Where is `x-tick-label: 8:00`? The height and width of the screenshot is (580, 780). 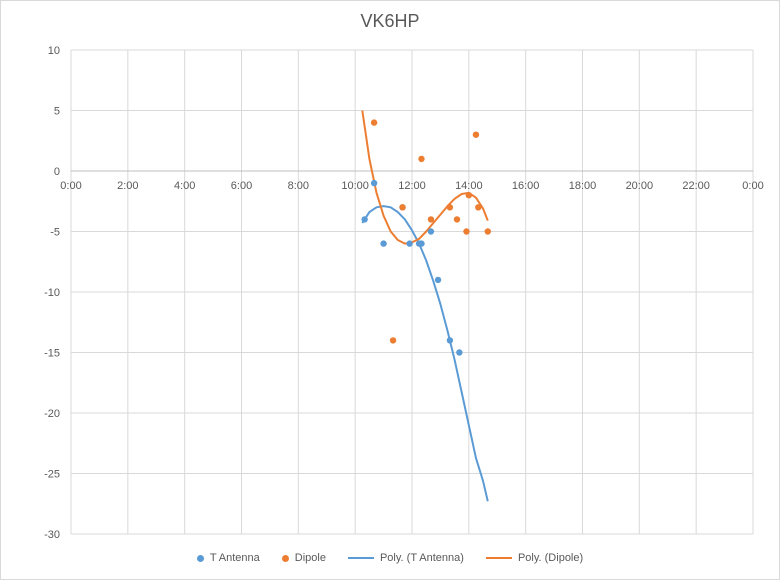
x-tick-label: 8:00 is located at coordinates (298, 186).